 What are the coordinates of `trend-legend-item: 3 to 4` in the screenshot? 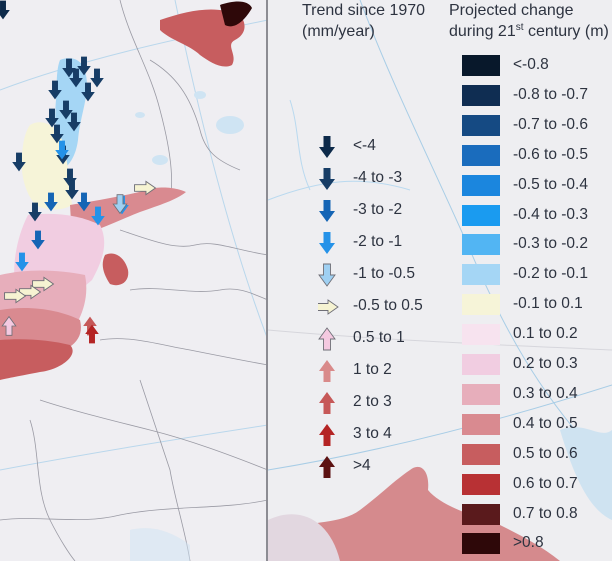 It's located at (378, 435).